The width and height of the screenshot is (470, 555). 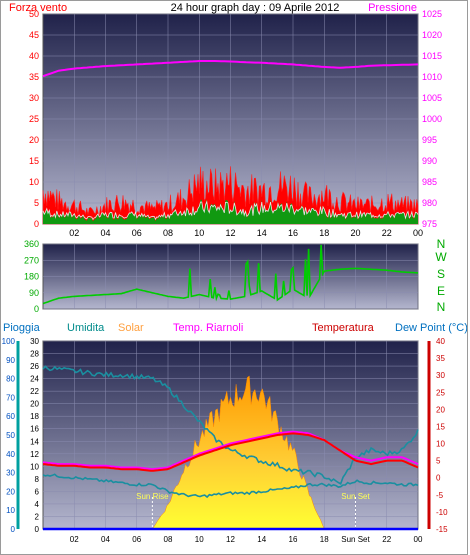 What do you see at coordinates (34, 416) in the screenshot?
I see `solar-tick-label: 18` at bounding box center [34, 416].